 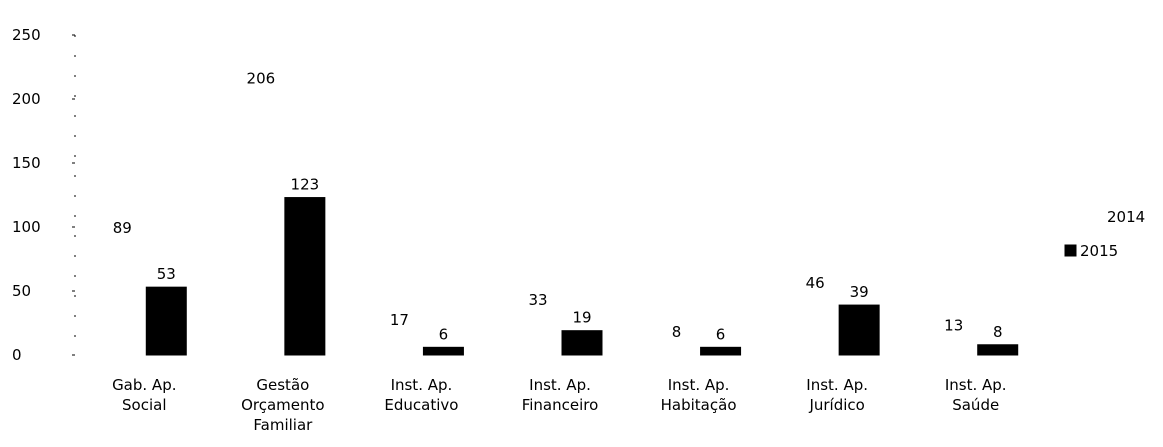 What do you see at coordinates (1104, 234) in the screenshot?
I see `legend: 2014 2015` at bounding box center [1104, 234].